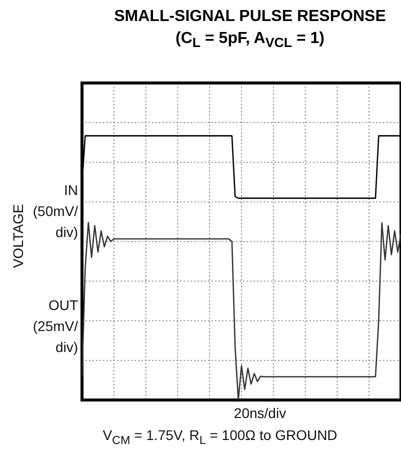  What do you see at coordinates (250, 17) in the screenshot?
I see `chart-title: SMALL-SIGNAL PULSE RESPONSE` at bounding box center [250, 17].